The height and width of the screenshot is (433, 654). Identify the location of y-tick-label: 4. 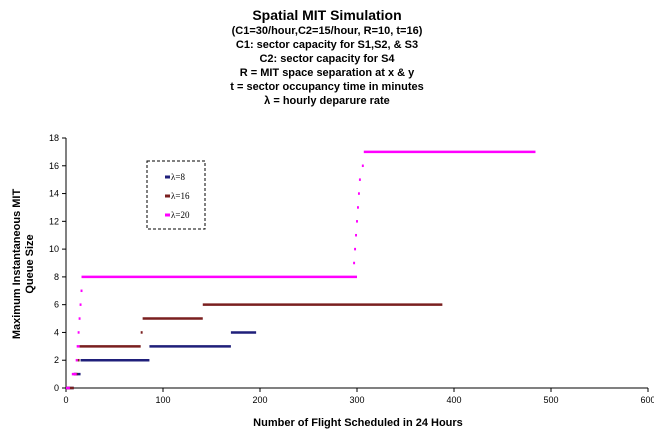
(56, 332).